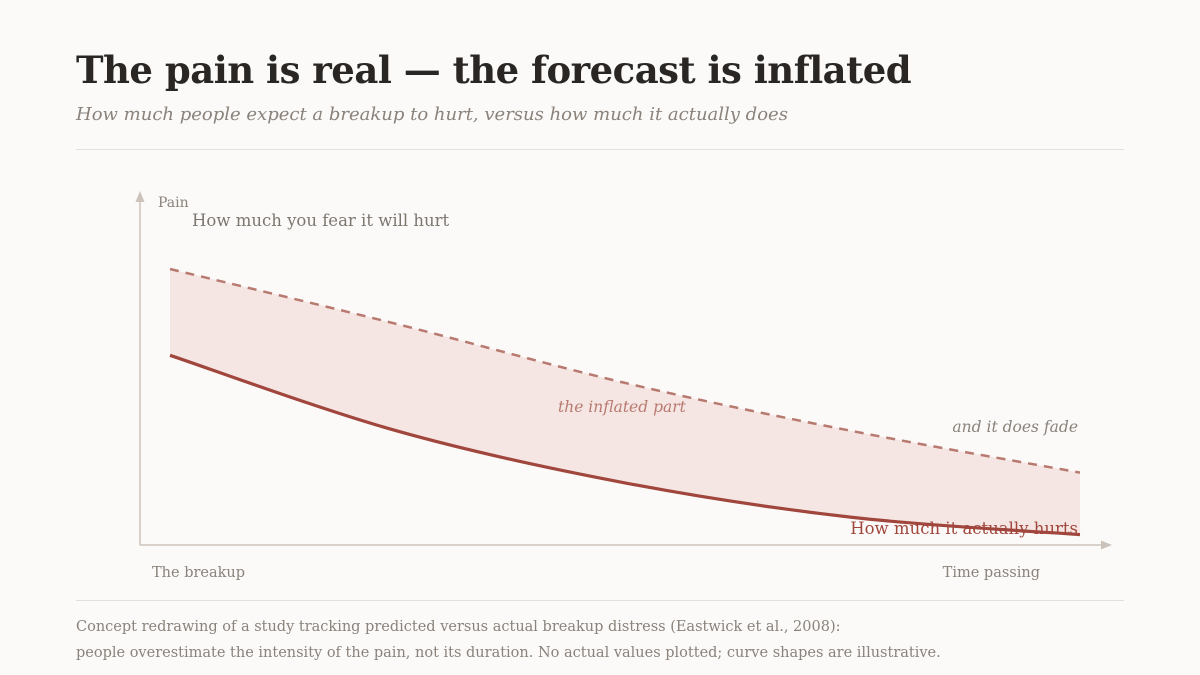  I want to click on x-axis-end-label: Time passing, so click(991, 573).